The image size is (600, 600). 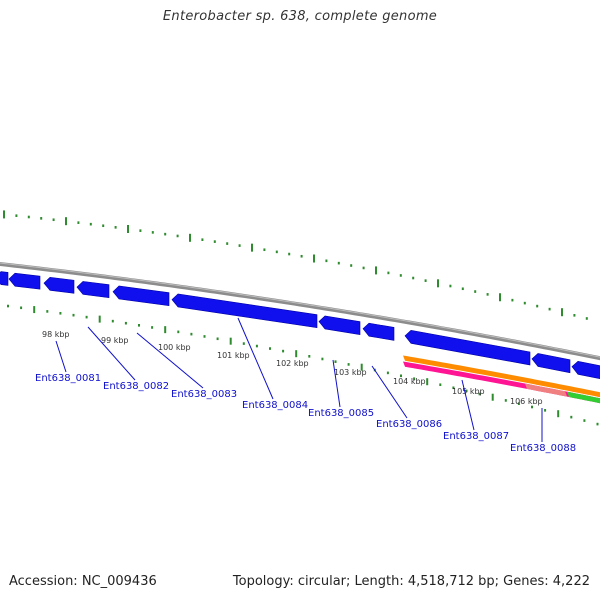 What do you see at coordinates (56, 334) in the screenshot?
I see `kbp-label: 98 kbp` at bounding box center [56, 334].